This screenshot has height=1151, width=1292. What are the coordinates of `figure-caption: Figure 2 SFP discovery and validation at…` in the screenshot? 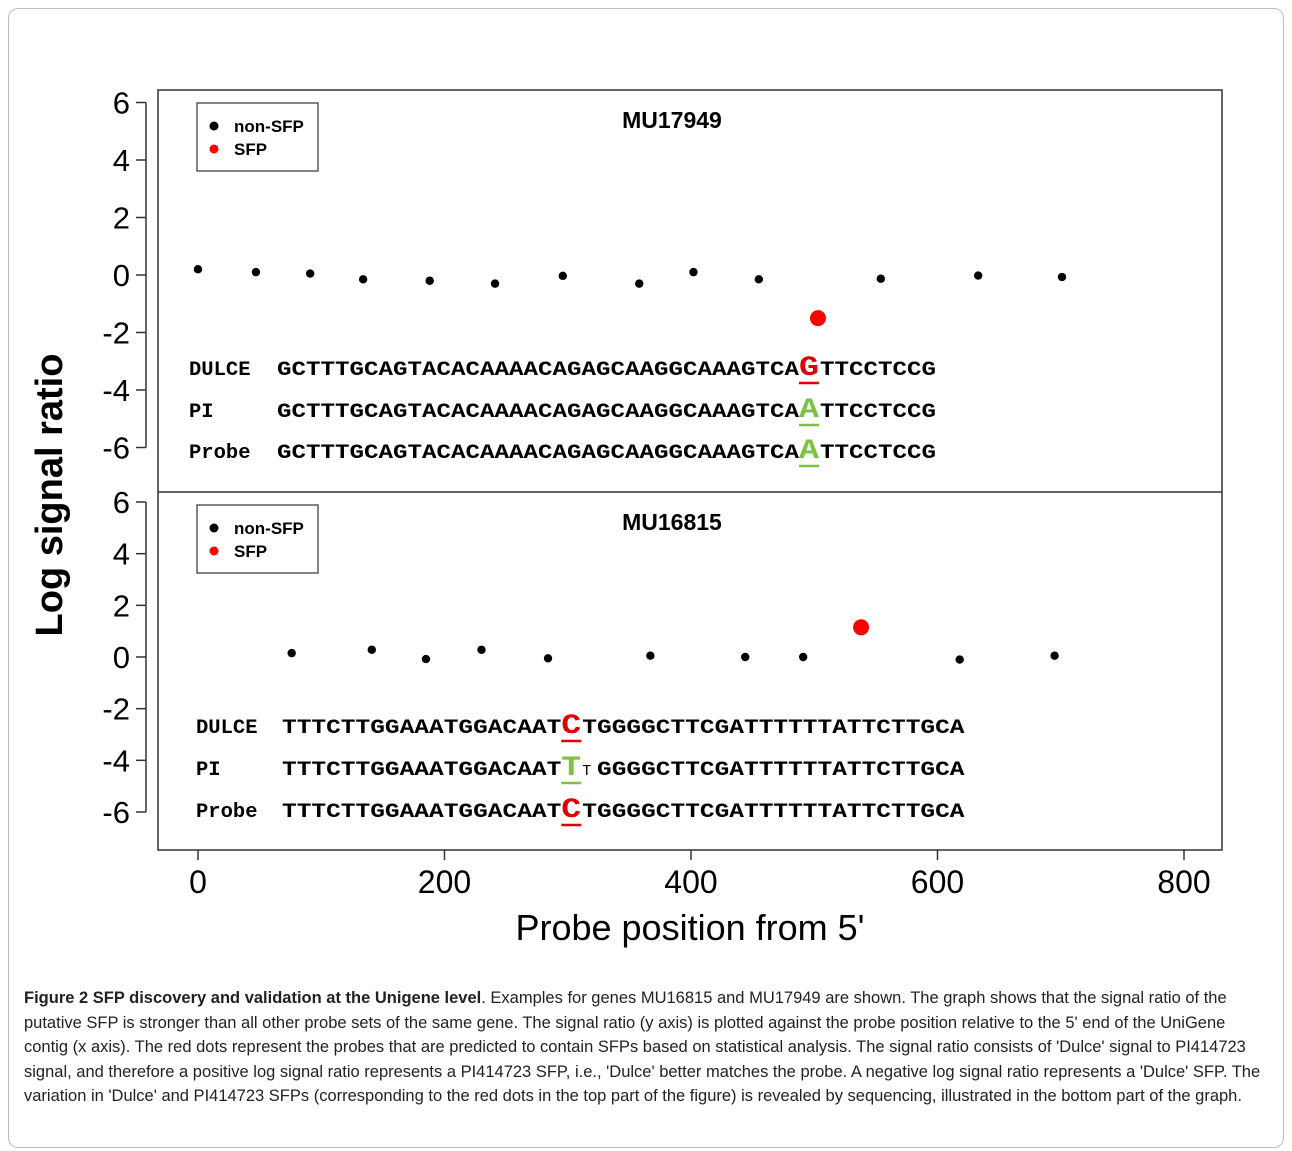 It's located at (646, 1047).